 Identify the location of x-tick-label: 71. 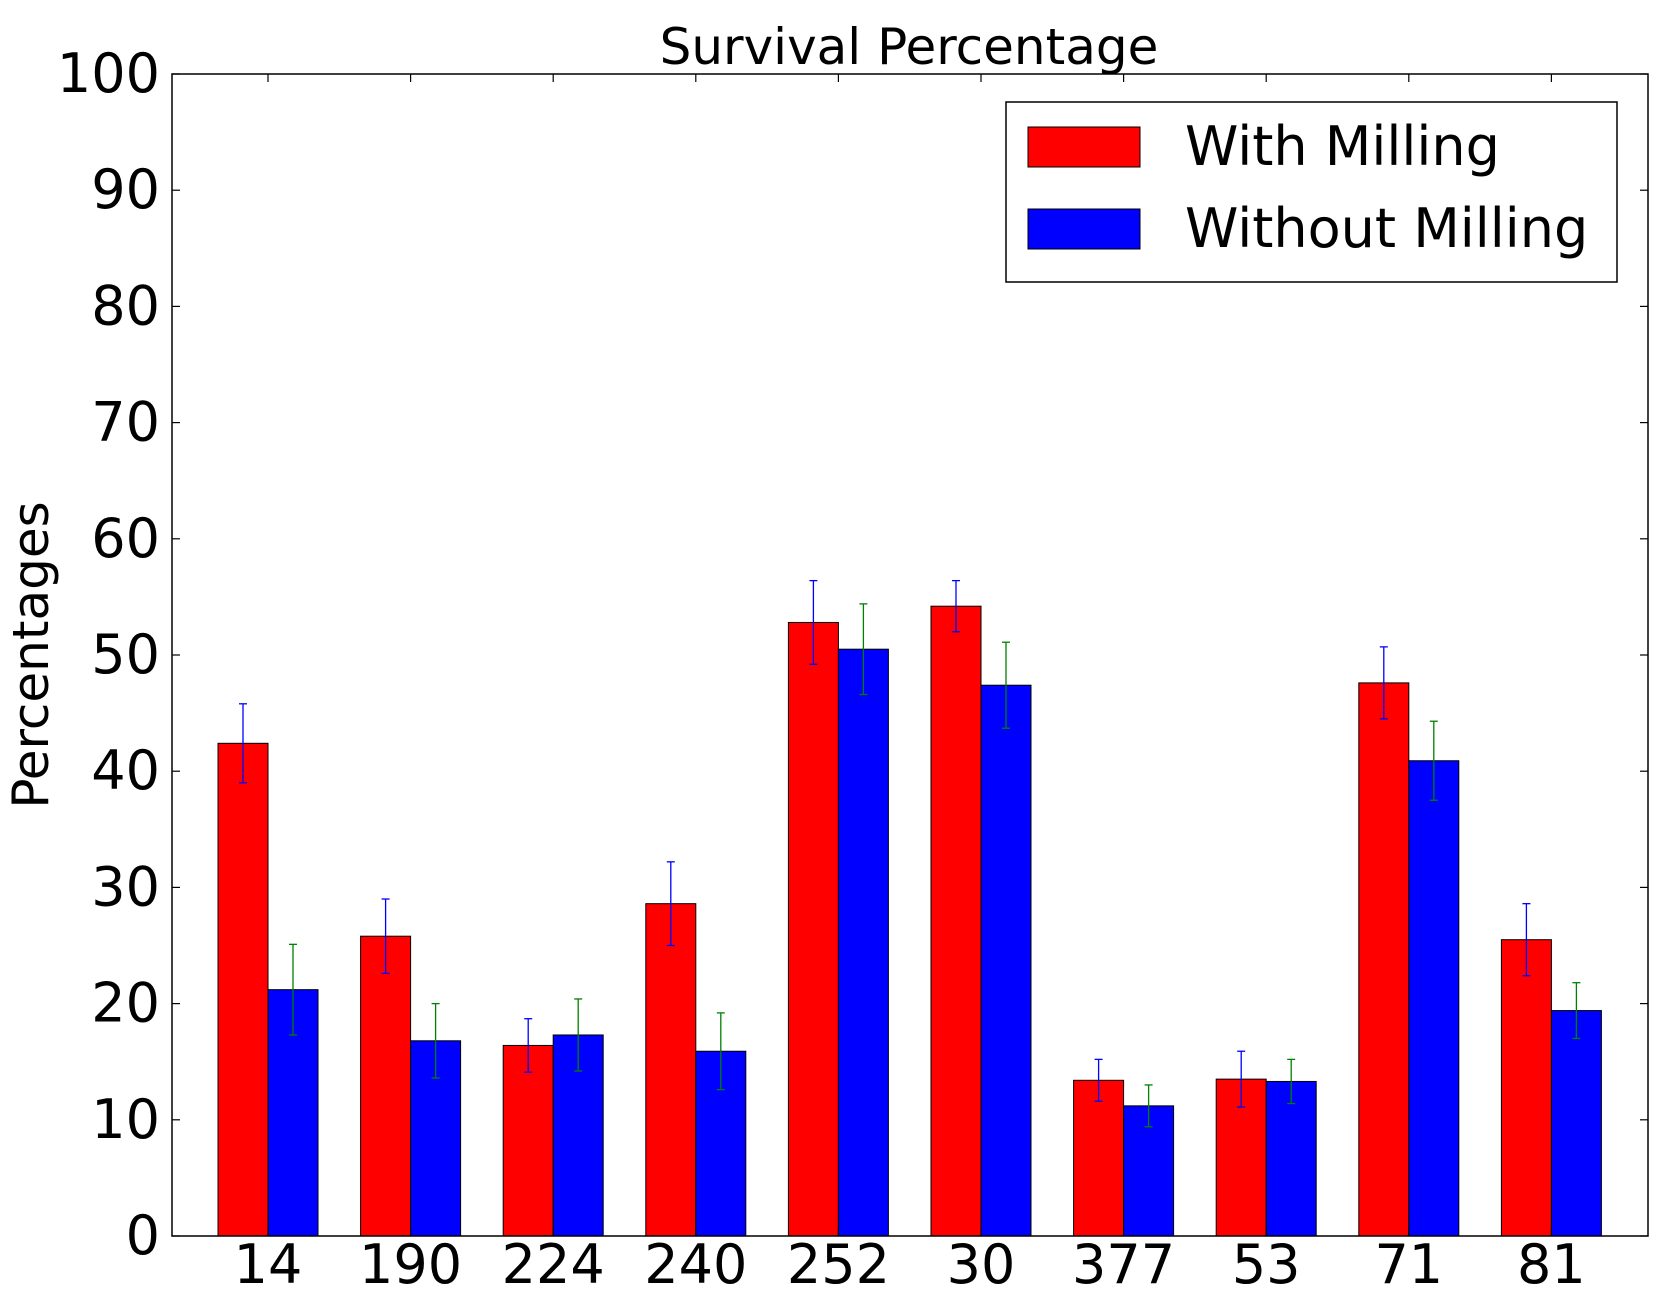
(1408, 1264).